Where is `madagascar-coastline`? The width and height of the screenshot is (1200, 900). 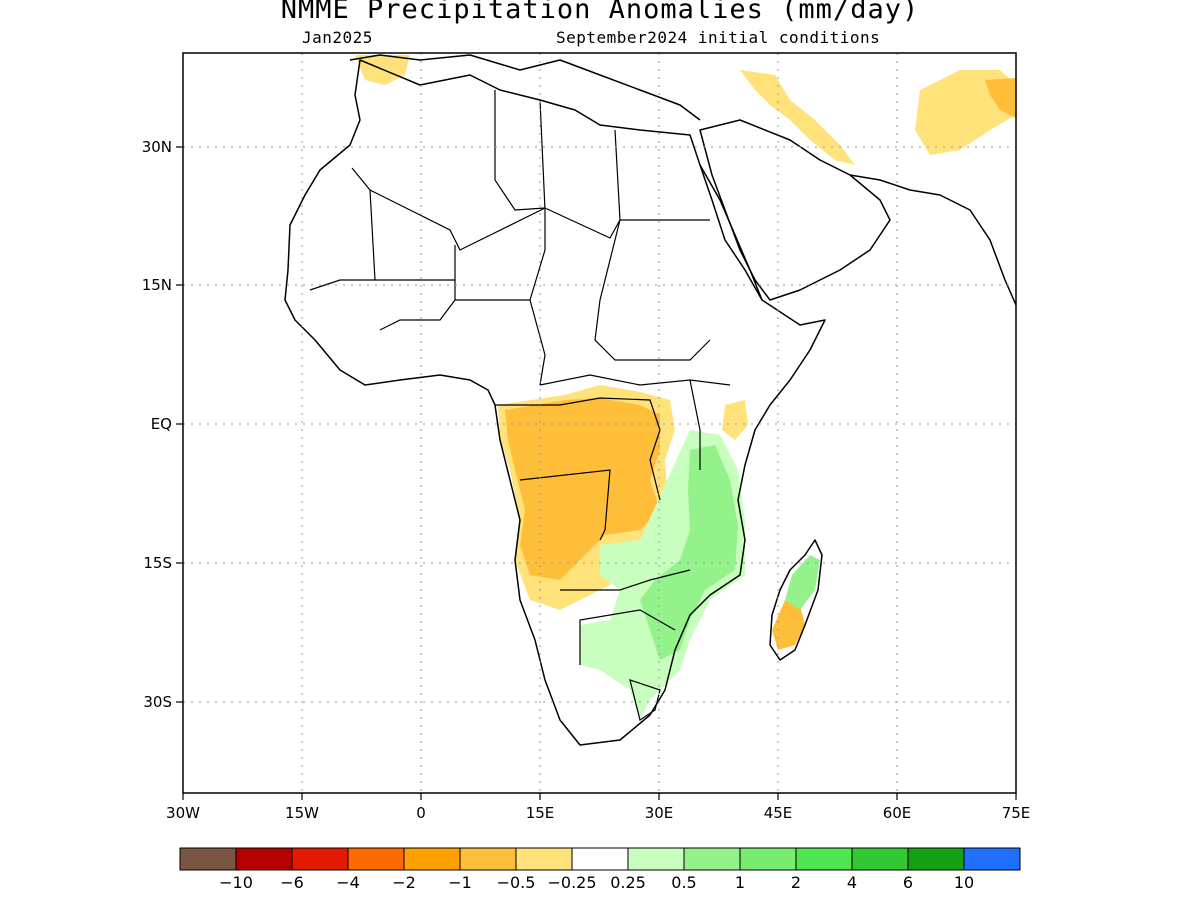 madagascar-coastline is located at coordinates (796, 600).